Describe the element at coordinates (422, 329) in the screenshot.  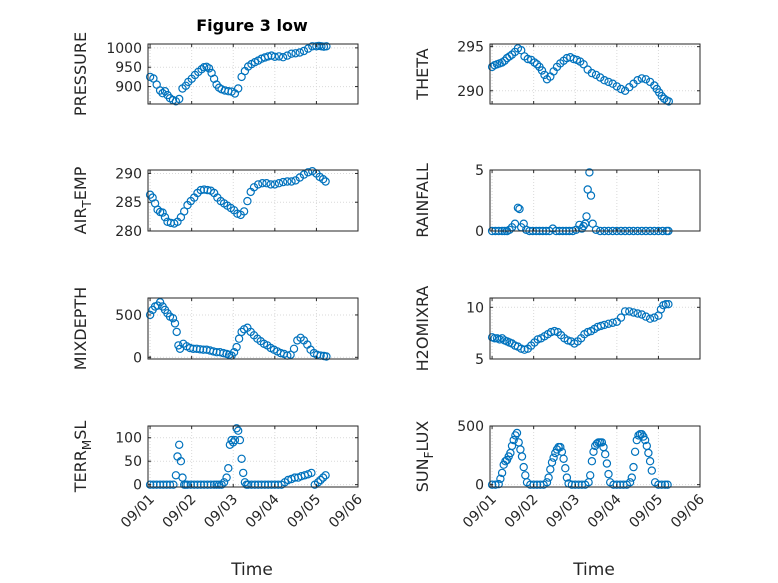
I see `yaxis-label: H2OMIXRA` at that location.